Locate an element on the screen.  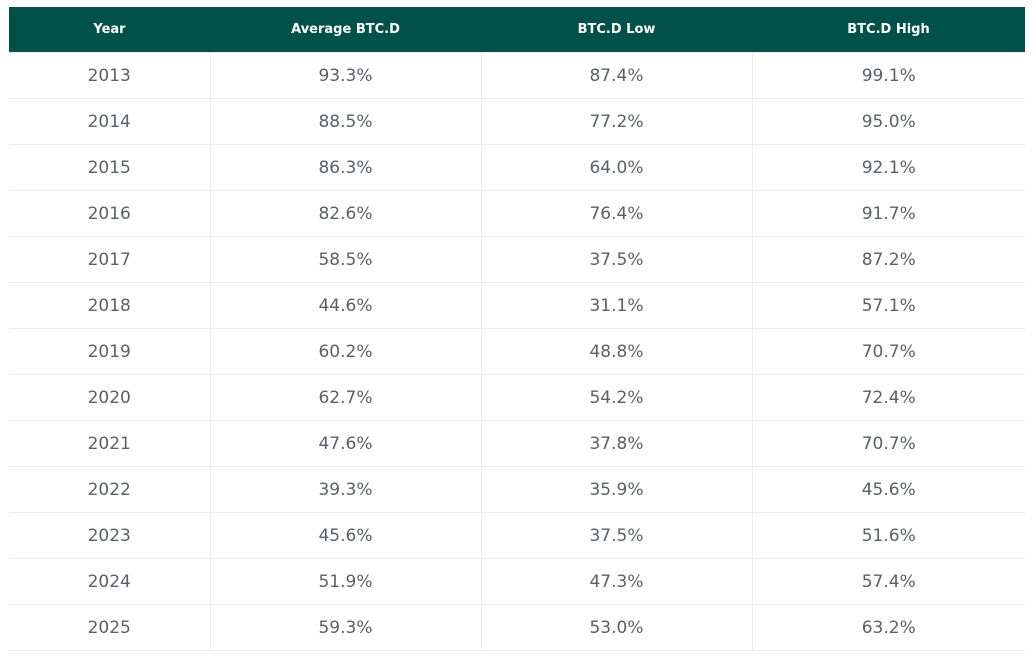
table-row: 2021 47.6% 37.8% 70.7% is located at coordinates (517, 443).